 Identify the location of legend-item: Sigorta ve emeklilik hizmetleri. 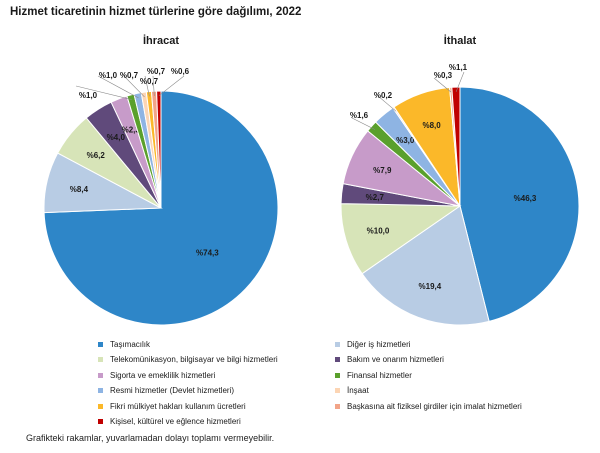
(216, 375).